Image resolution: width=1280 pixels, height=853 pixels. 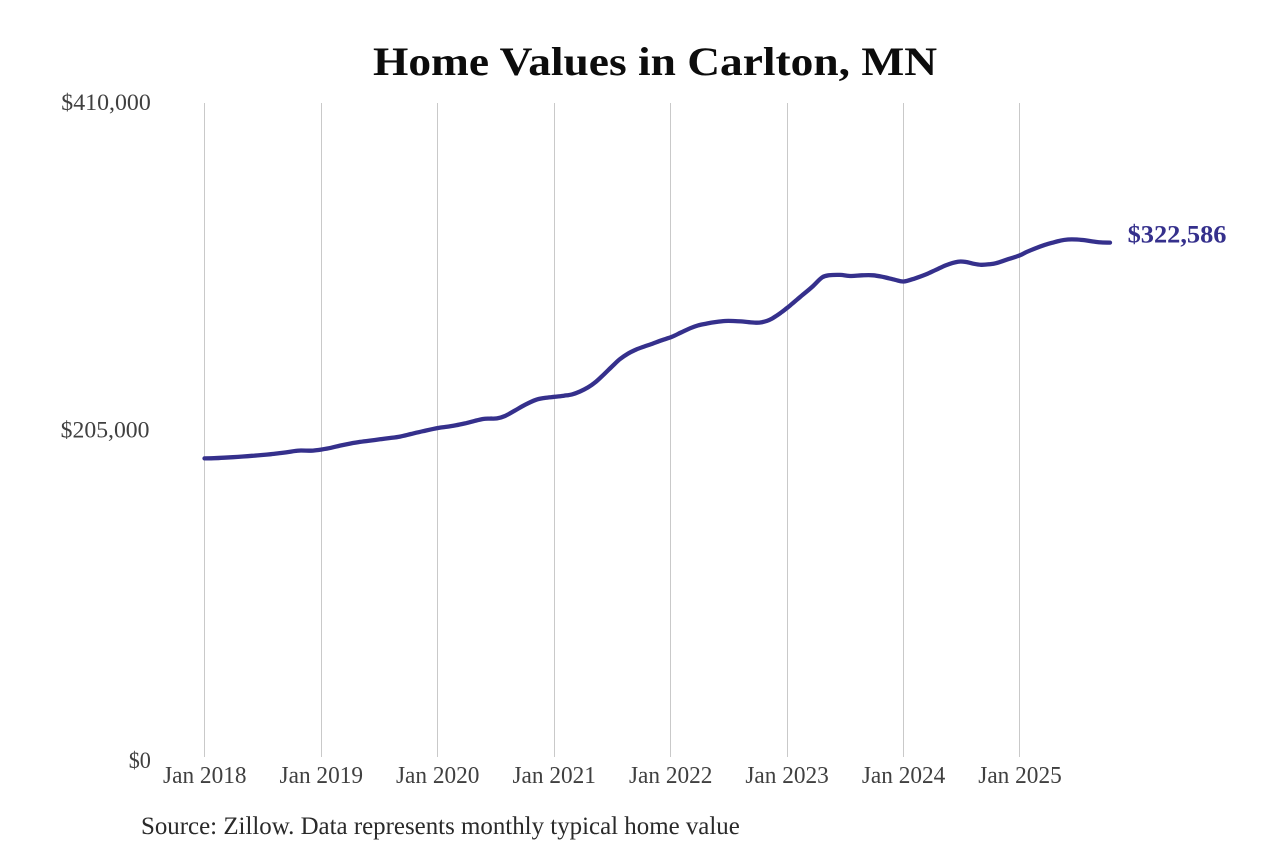 I want to click on svg-text: Jan 2025, so click(x=1020, y=776).